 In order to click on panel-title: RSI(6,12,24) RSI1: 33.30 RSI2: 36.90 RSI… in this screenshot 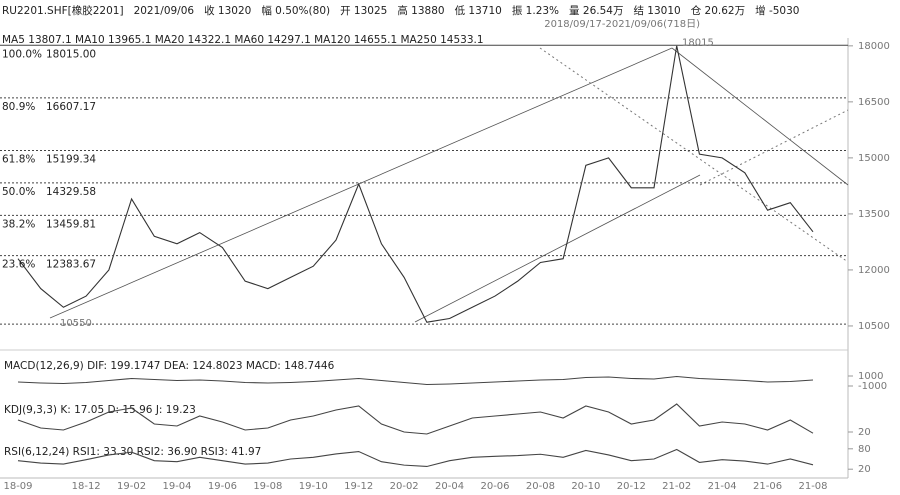, I will do `click(132, 452)`.